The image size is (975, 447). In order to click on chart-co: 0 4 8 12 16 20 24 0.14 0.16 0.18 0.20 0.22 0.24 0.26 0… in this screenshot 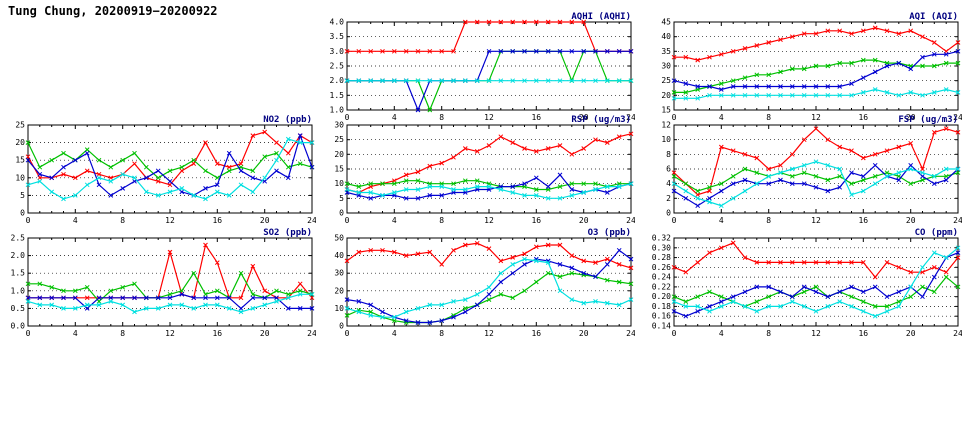, I will do `click(804, 284)`.